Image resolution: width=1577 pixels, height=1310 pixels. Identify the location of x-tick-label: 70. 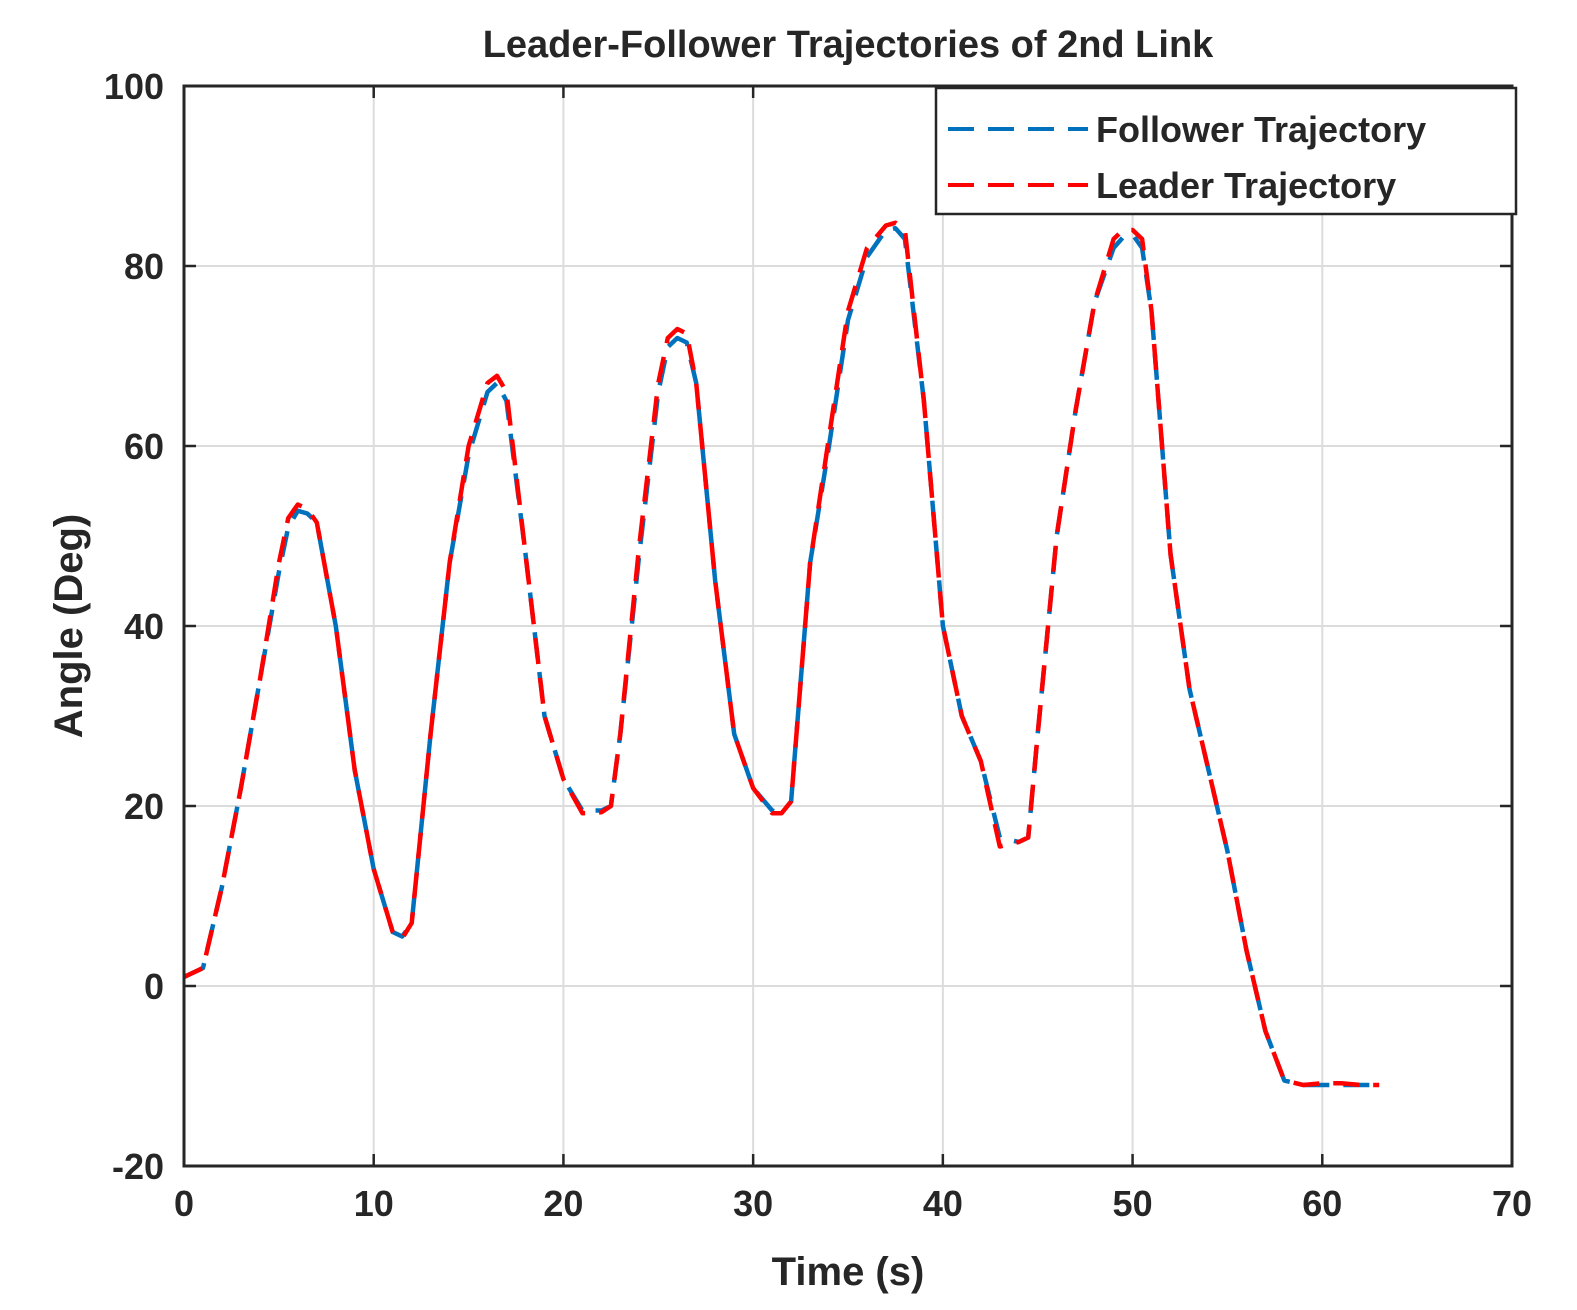
(1512, 1203).